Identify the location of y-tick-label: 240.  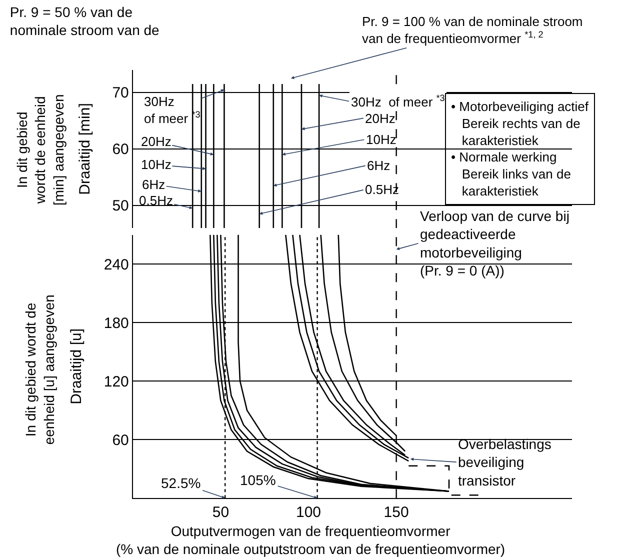
(116, 265).